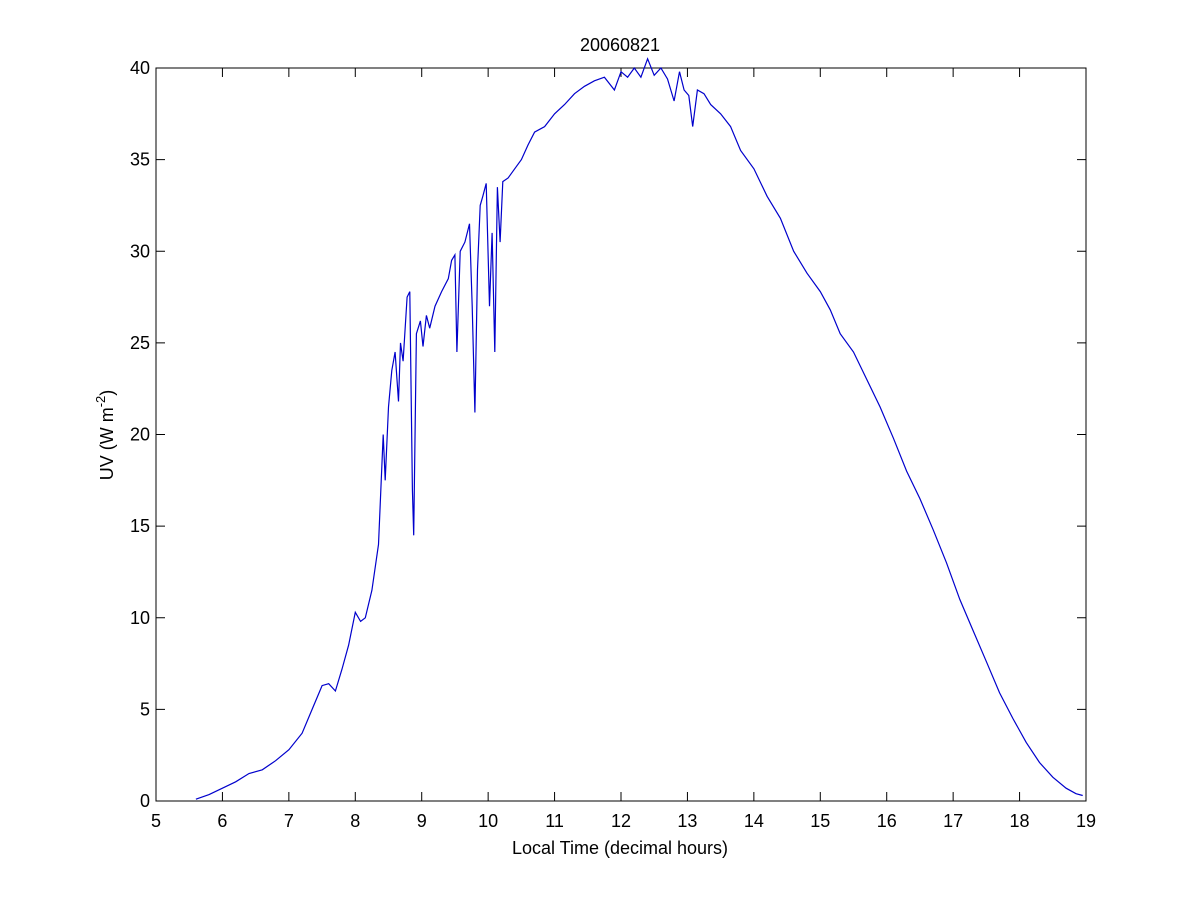  What do you see at coordinates (289, 821) in the screenshot?
I see `x-tick-label: 7` at bounding box center [289, 821].